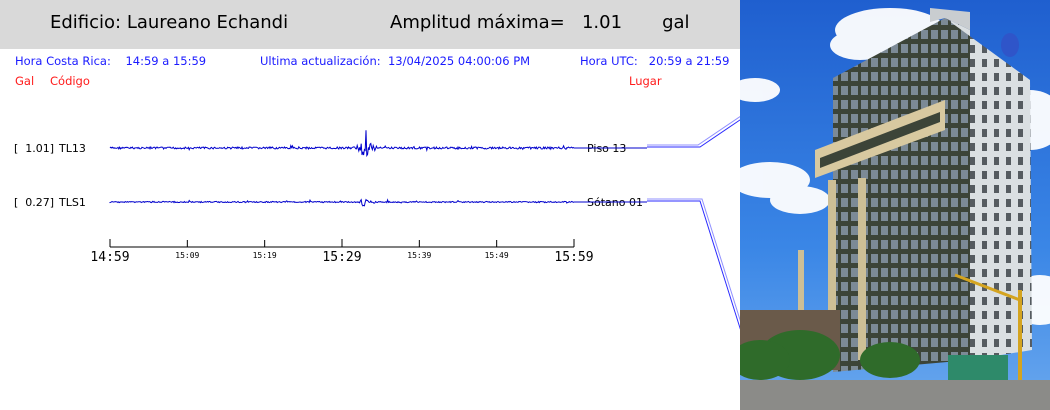 Image resolution: width=1050 pixels, height=410 pixels. Describe the element at coordinates (25, 81) in the screenshot. I see `gal-column-header: Gal` at that location.